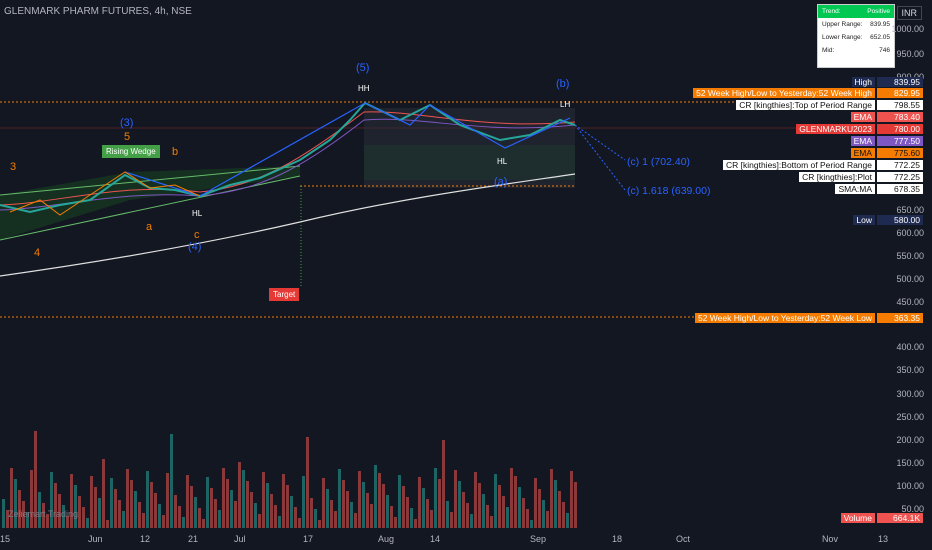 The height and width of the screenshot is (550, 932). Describe the element at coordinates (435, 539) in the screenshot. I see `time-axis-label: 14` at that location.